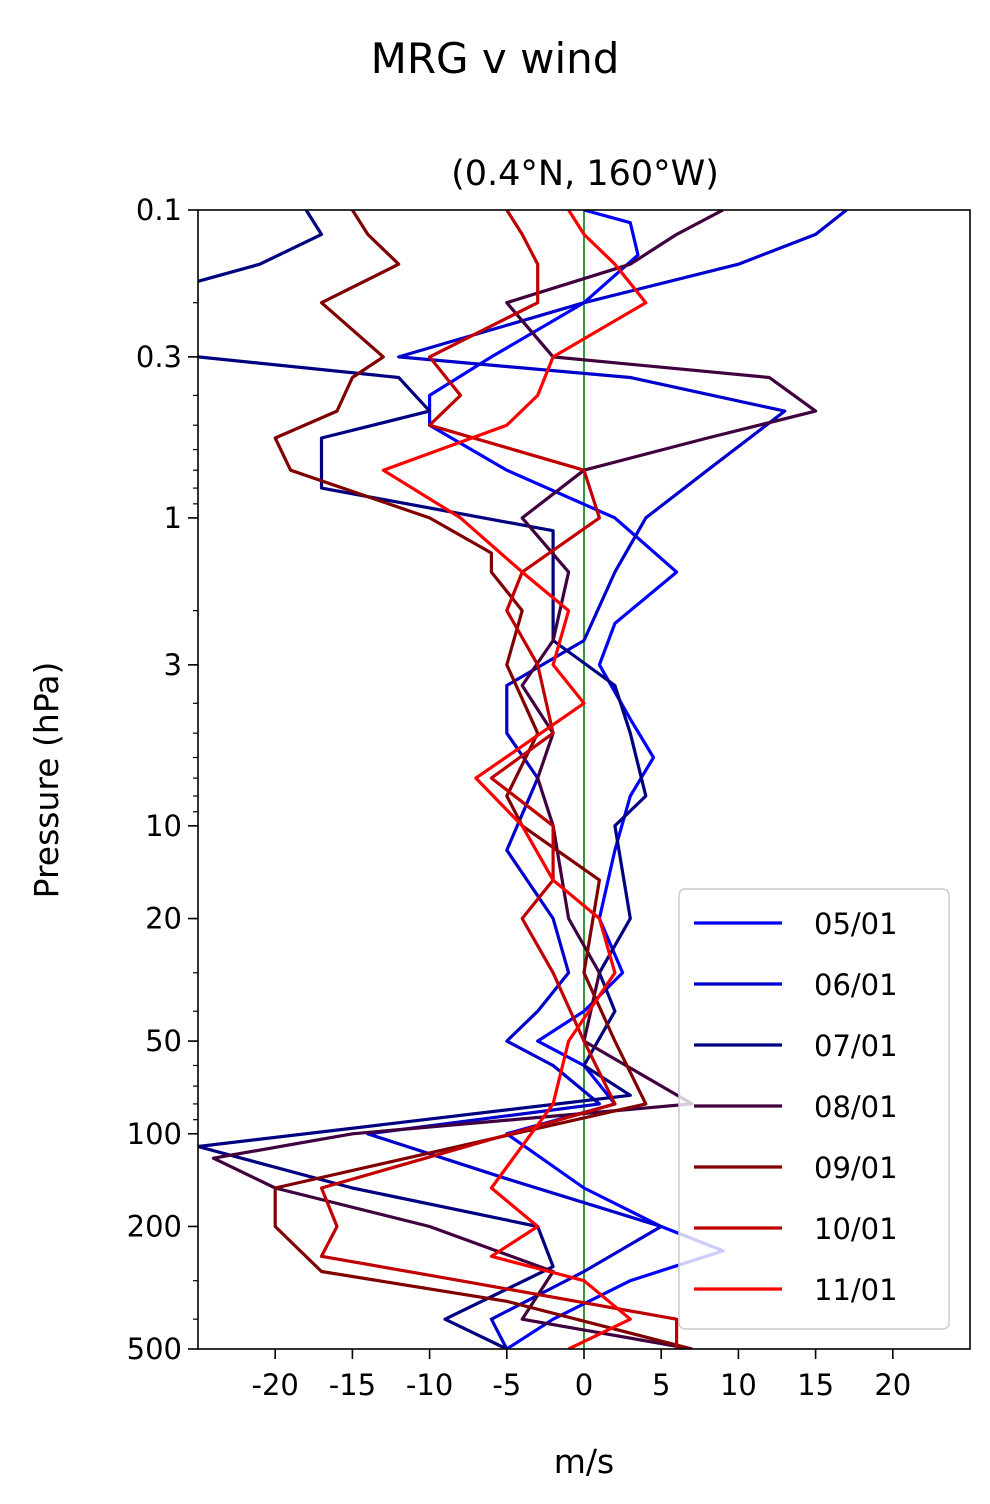  Describe the element at coordinates (275, 1385) in the screenshot. I see `x-tick-label: -20` at that location.